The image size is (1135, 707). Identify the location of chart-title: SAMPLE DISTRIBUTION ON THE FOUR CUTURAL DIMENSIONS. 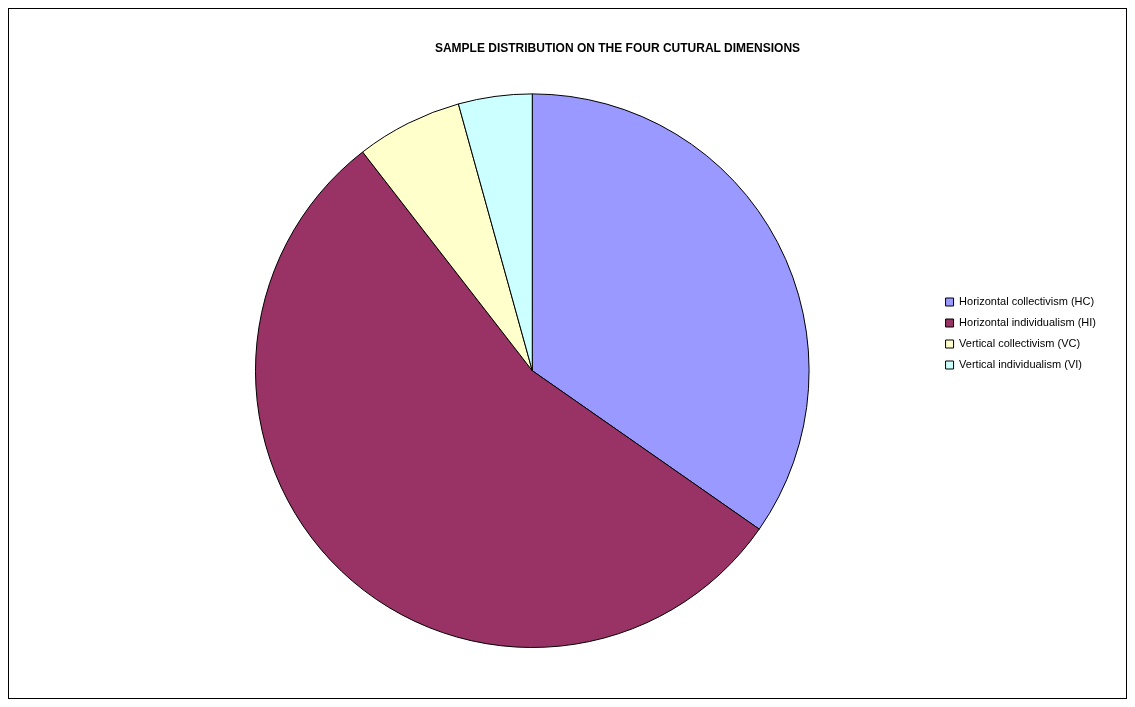
(617, 47).